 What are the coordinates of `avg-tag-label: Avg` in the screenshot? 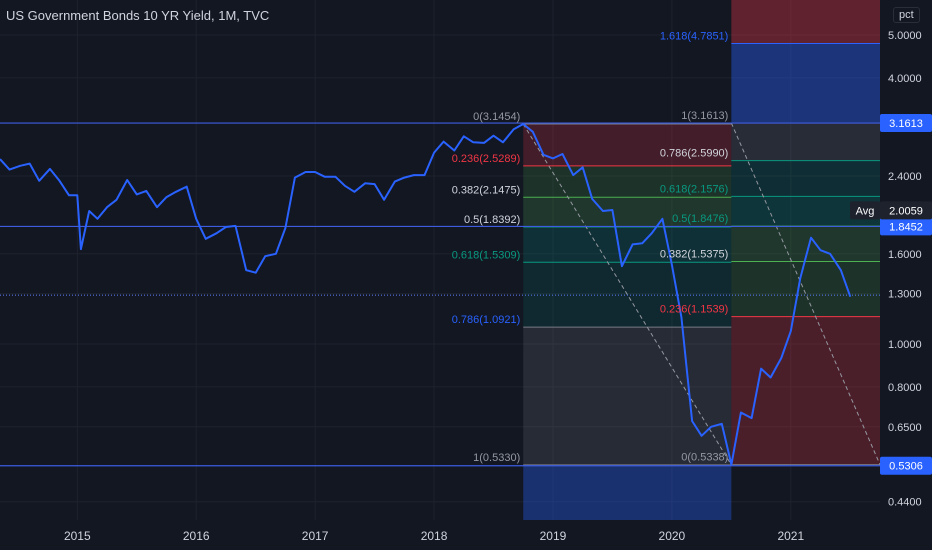 It's located at (865, 211).